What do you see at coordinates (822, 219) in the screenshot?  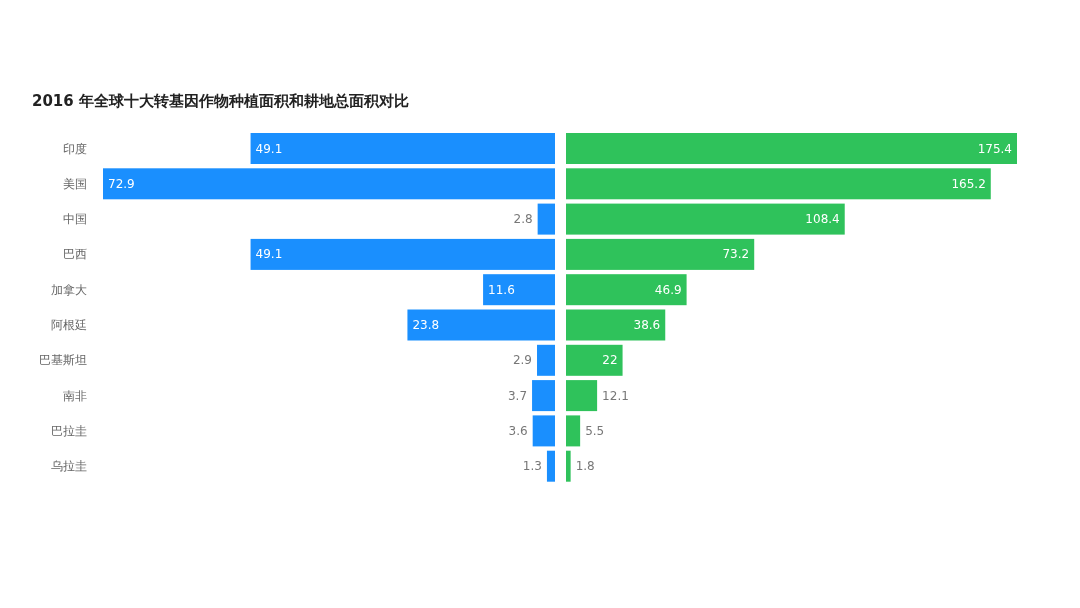 I see `data-label: 108.4` at bounding box center [822, 219].